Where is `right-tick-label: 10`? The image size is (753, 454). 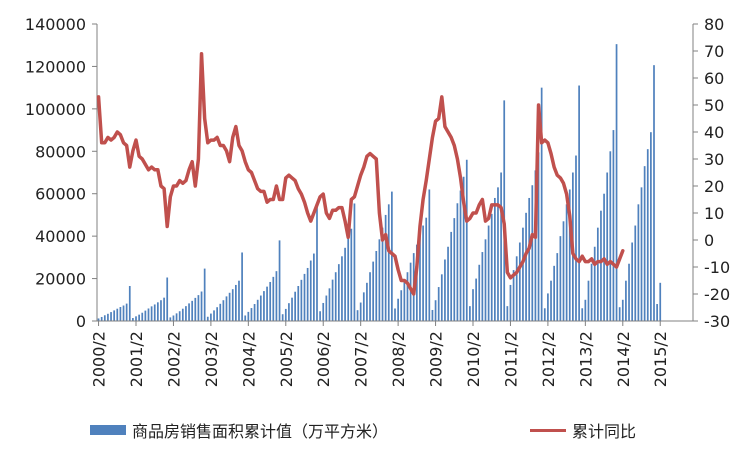 right-tick-label: 10 is located at coordinates (714, 213).